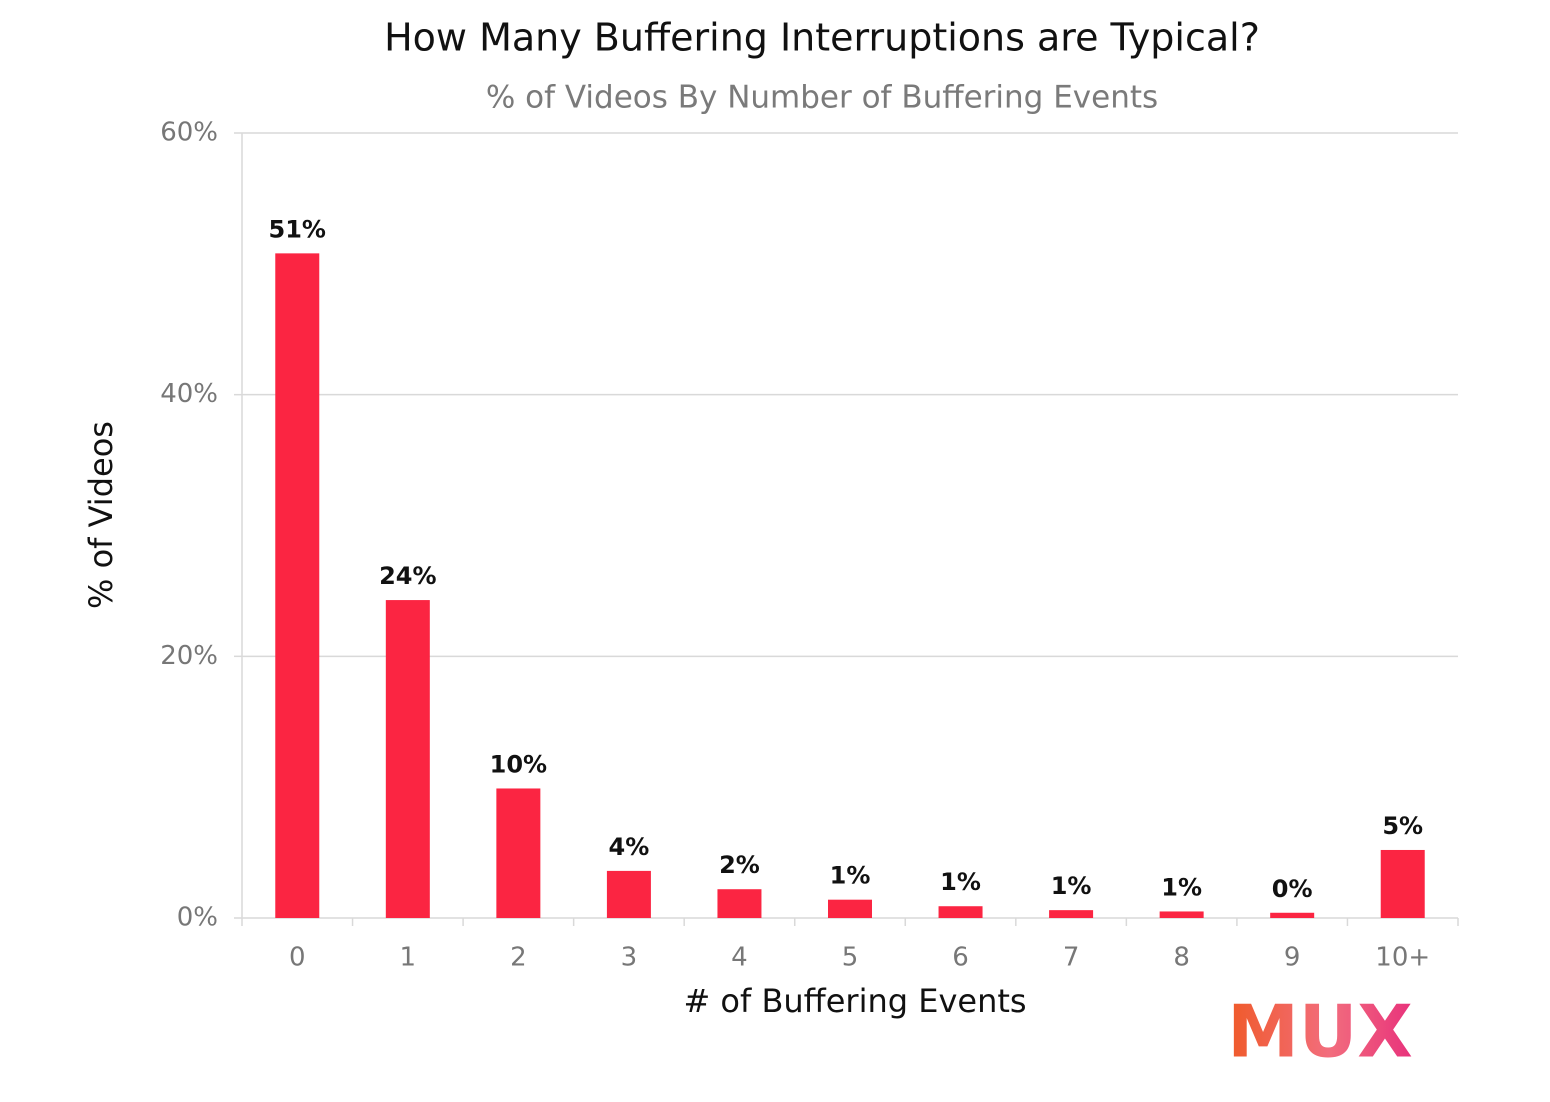 The height and width of the screenshot is (1102, 1550). I want to click on x-tick-label: 3, so click(629, 958).